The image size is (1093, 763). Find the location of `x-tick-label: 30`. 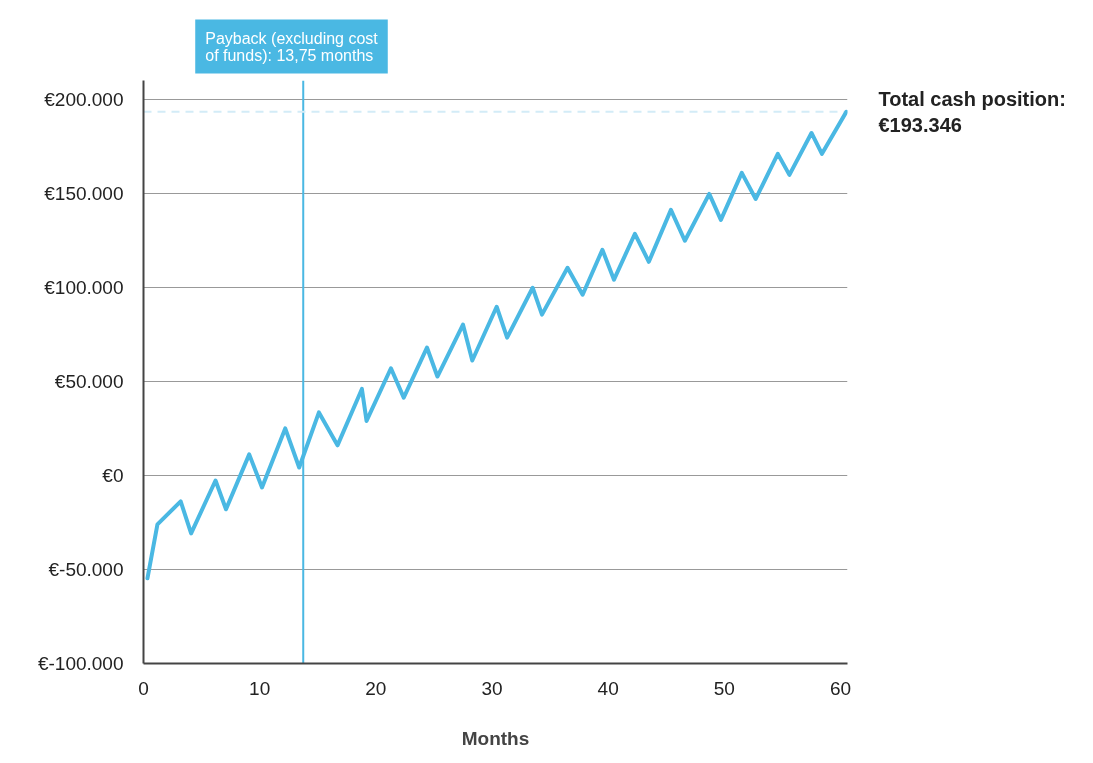

x-tick-label: 30 is located at coordinates (492, 688).